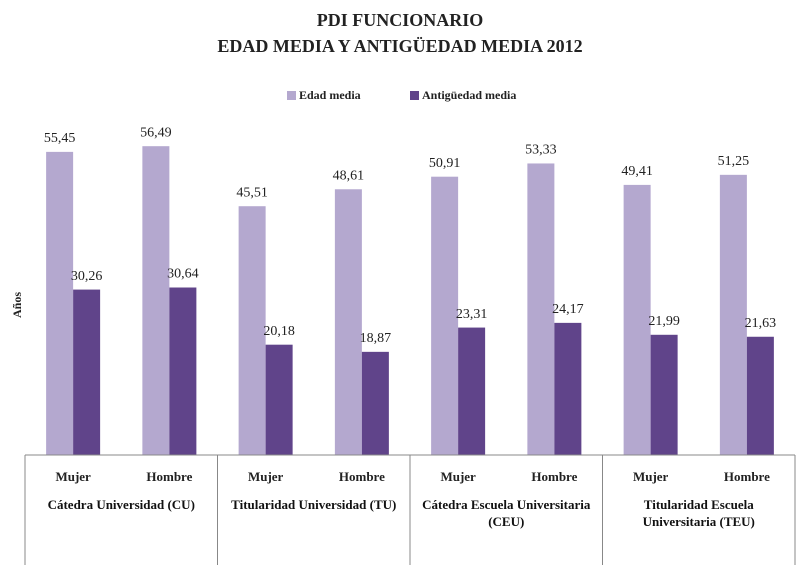 The height and width of the screenshot is (565, 800). Describe the element at coordinates (399, 46) in the screenshot. I see `chart-title: EDAD MEDIA Y ANTIGÜEDAD MEDIA 2012` at that location.